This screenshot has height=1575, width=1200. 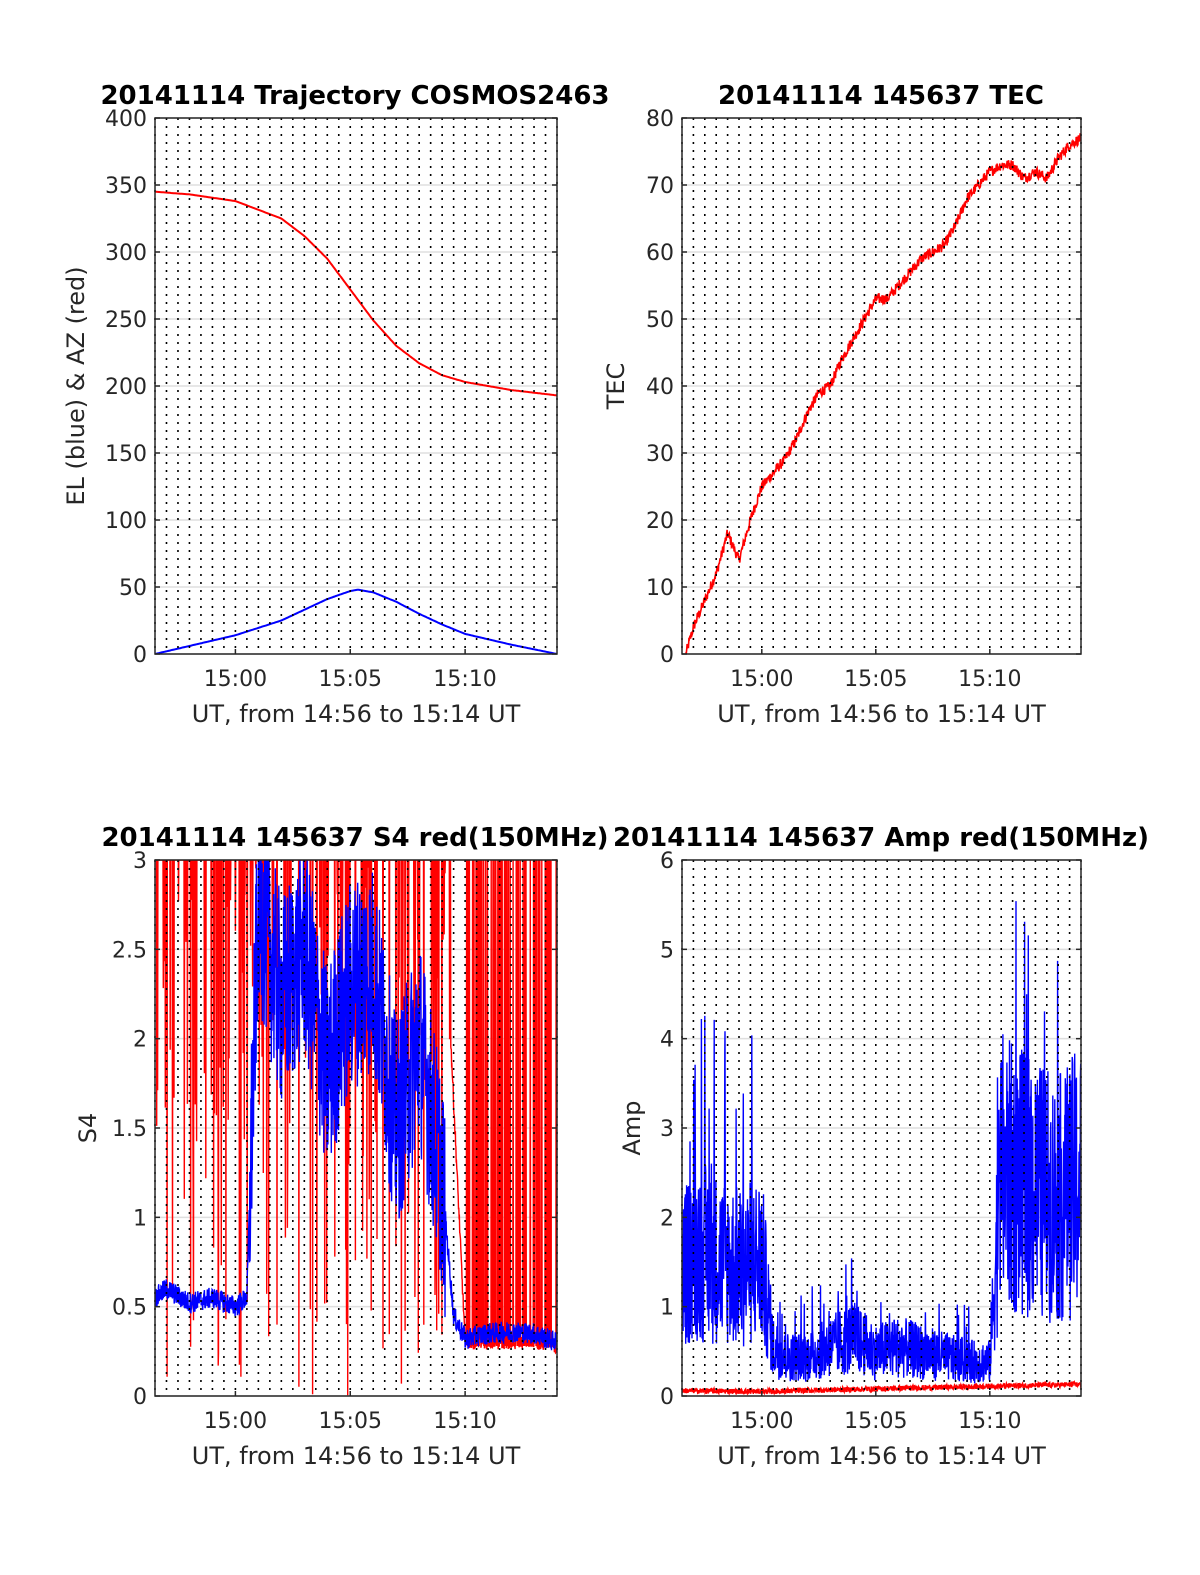 What do you see at coordinates (881, 838) in the screenshot?
I see `chart-title: 20141114 145637 Amp red(150MHz)` at bounding box center [881, 838].